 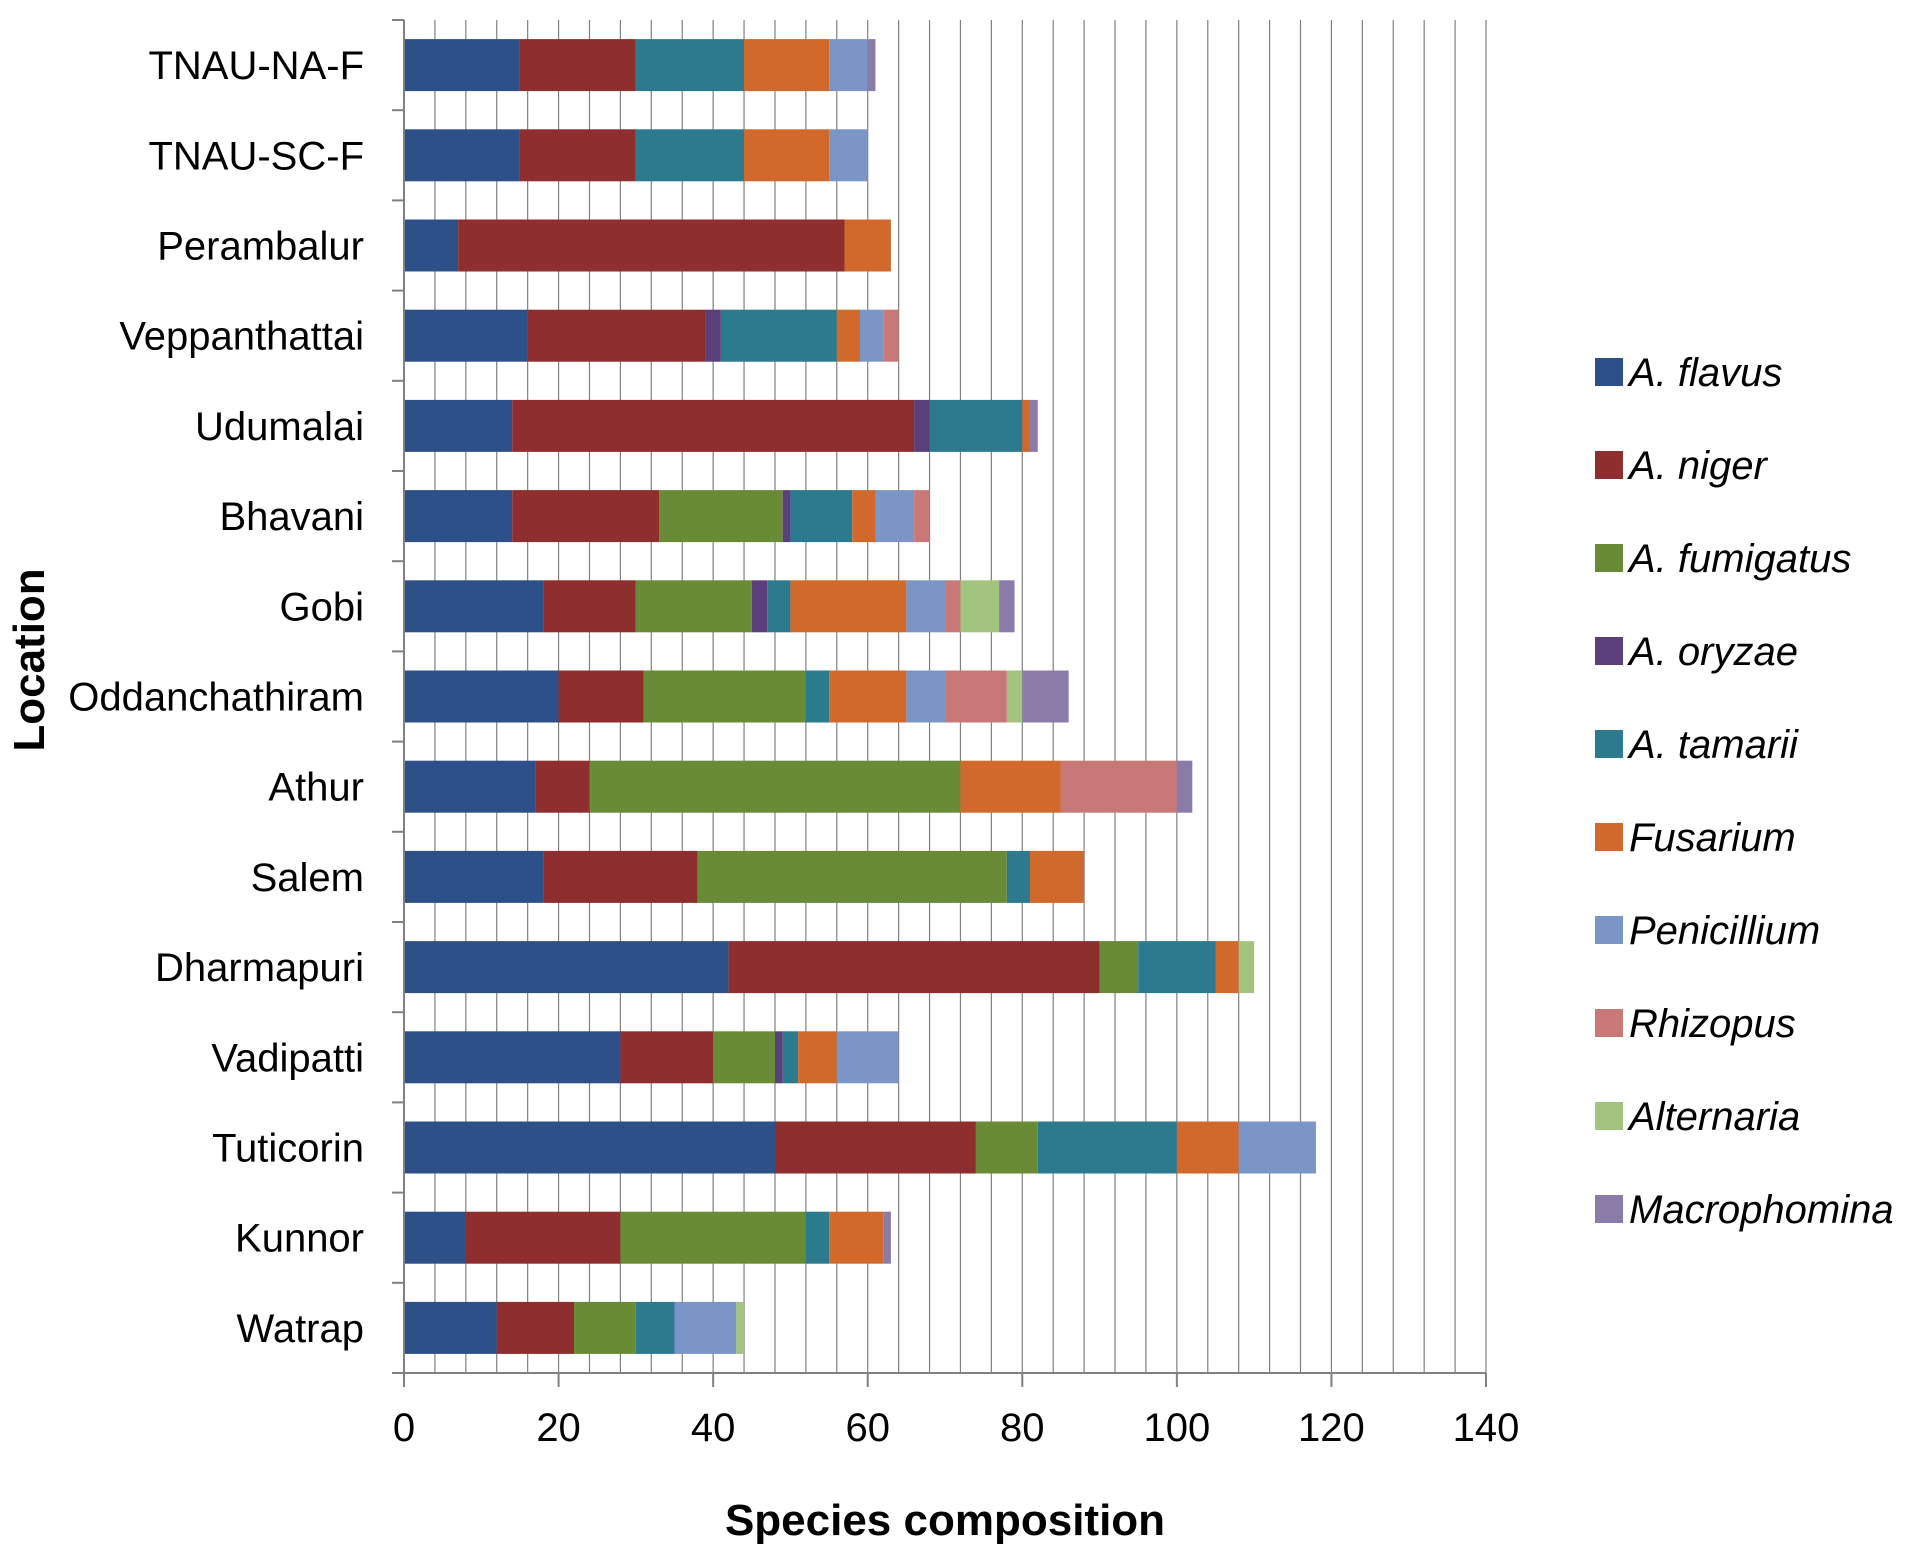 What do you see at coordinates (260, 247) in the screenshot?
I see `category-label: Perambalur` at bounding box center [260, 247].